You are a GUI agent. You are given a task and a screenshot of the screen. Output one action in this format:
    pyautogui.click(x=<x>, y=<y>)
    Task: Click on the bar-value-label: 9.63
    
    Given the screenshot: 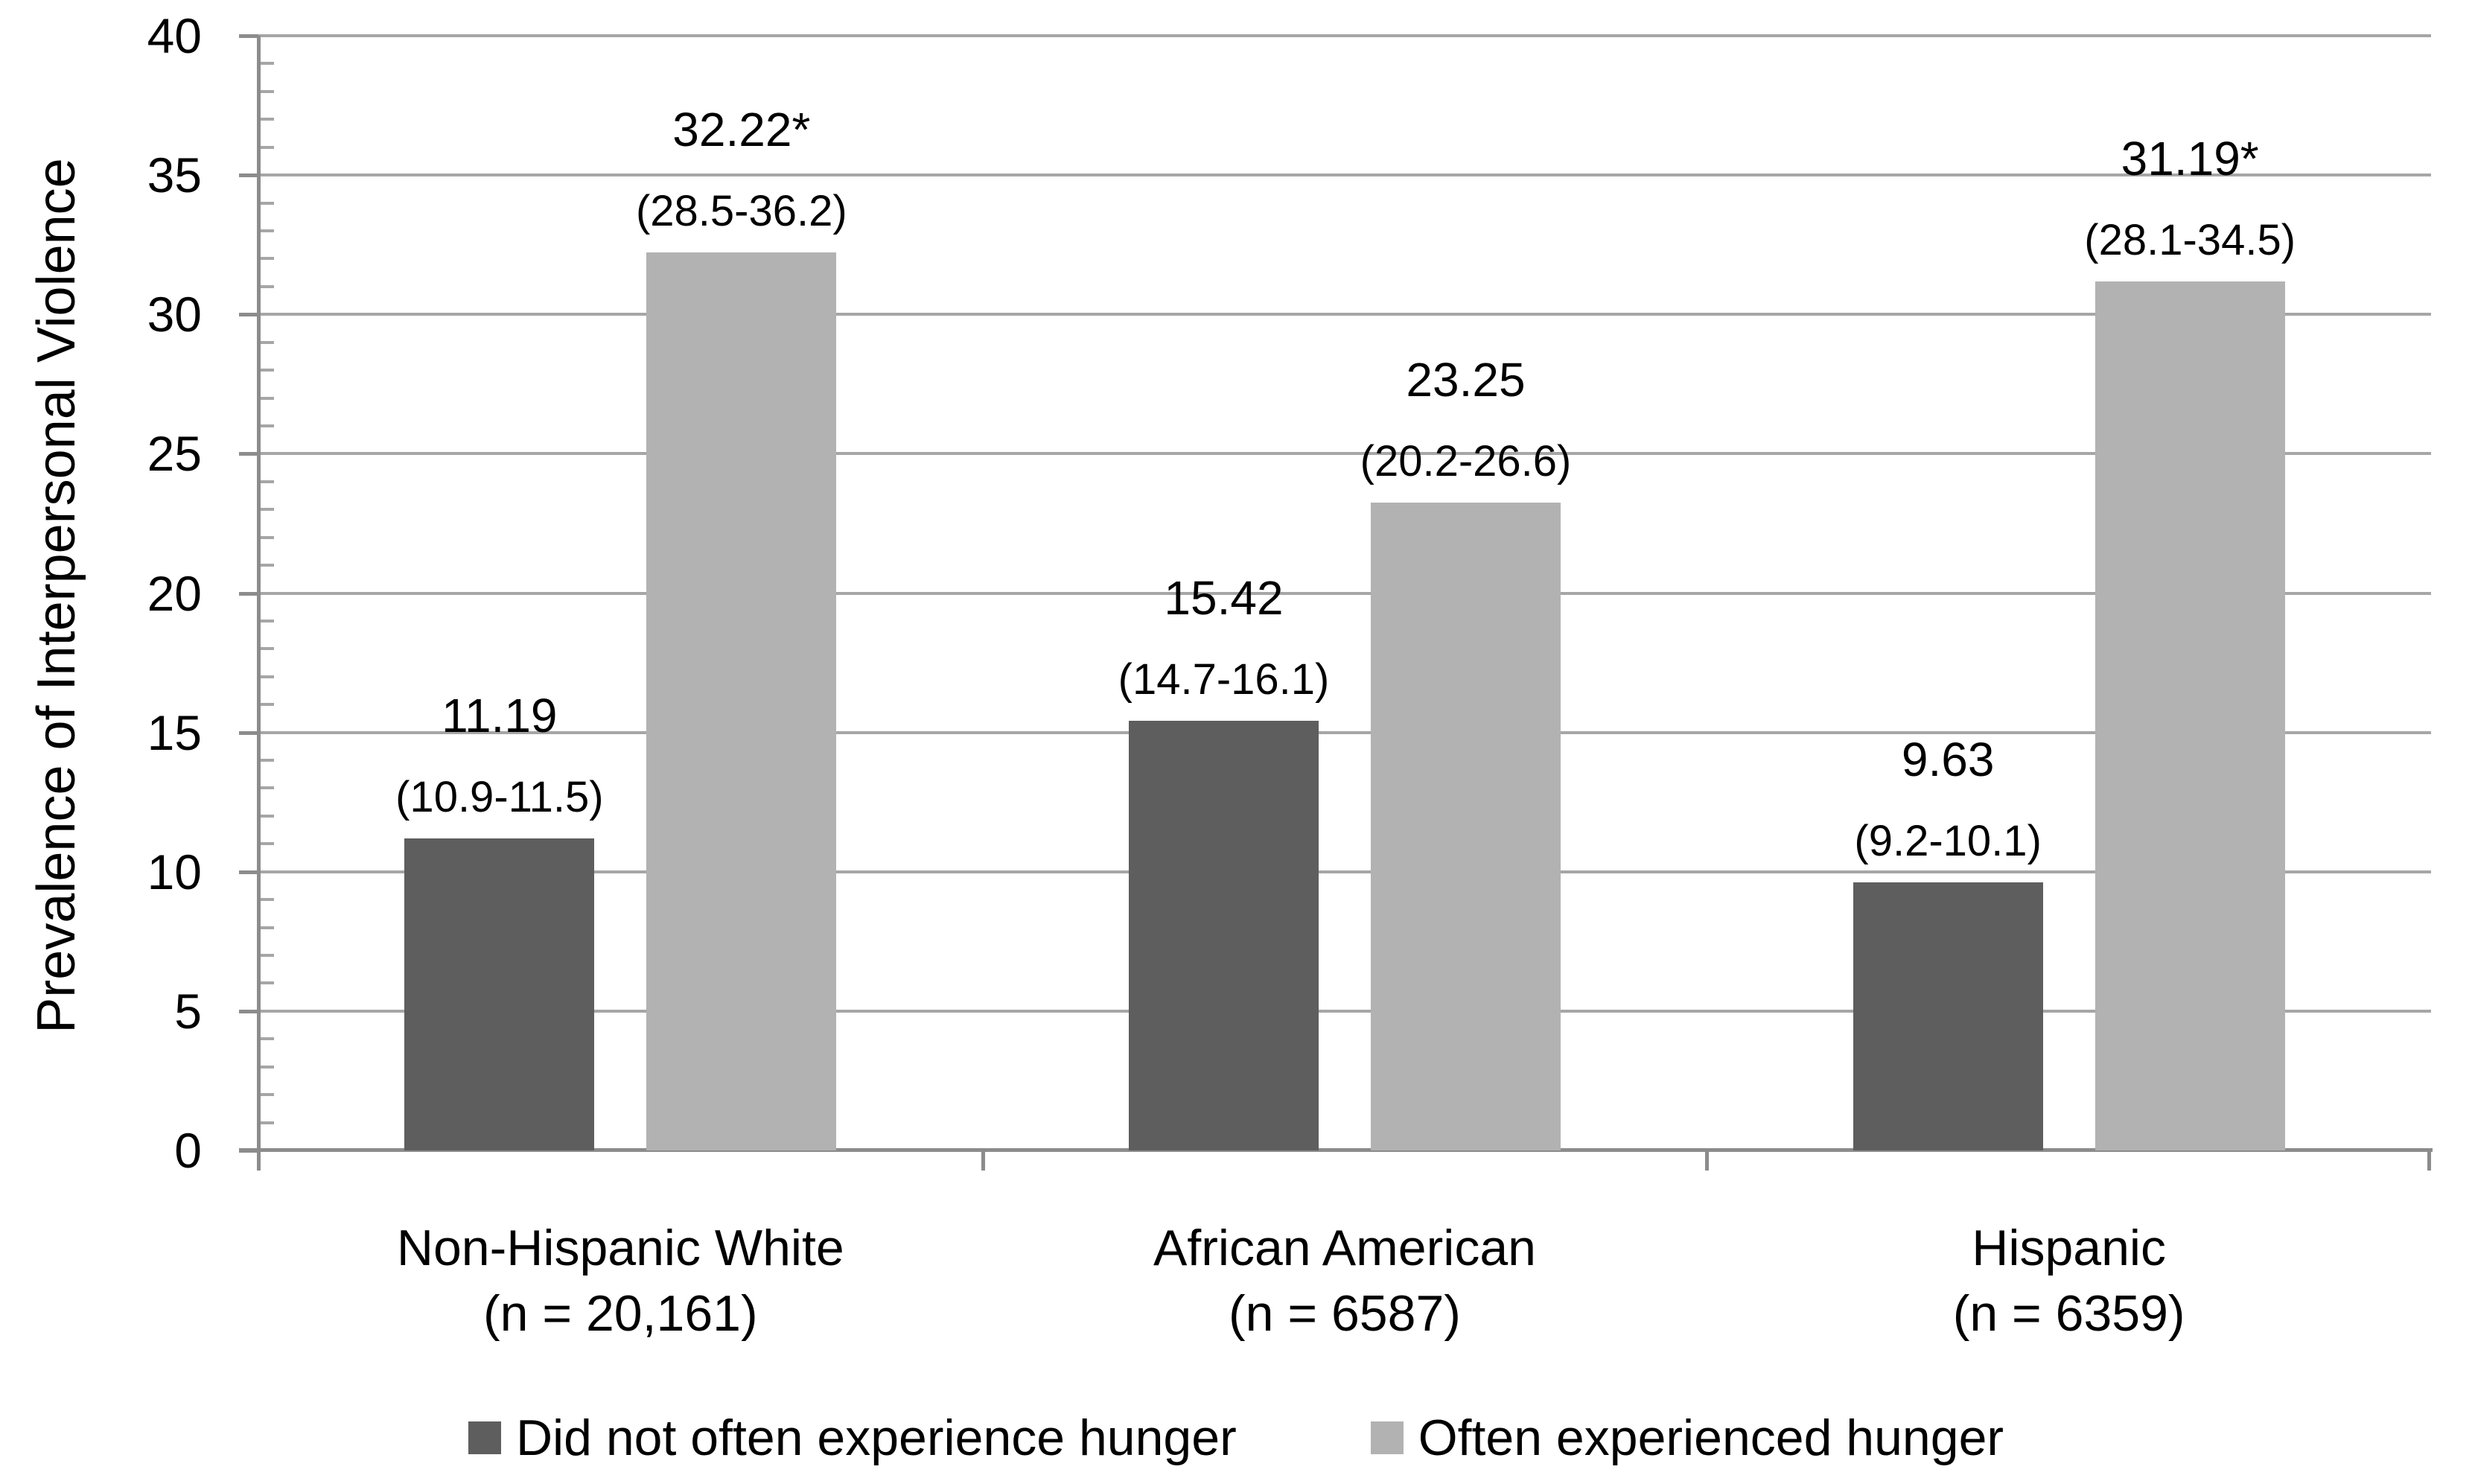 What is the action you would take?
    pyautogui.click(x=1948, y=759)
    